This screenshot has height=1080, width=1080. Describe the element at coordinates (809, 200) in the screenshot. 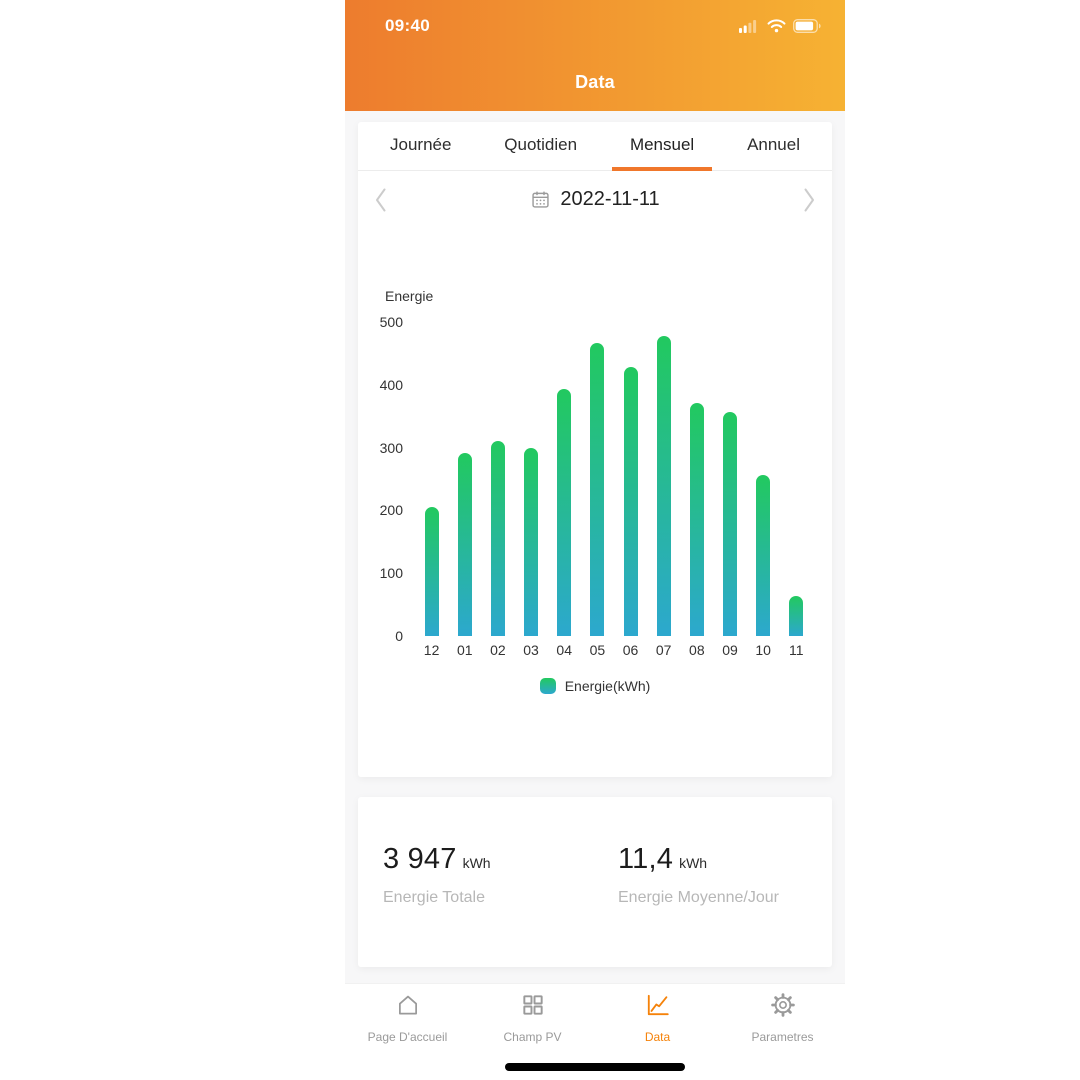

I see `chevron-right-icon` at that location.